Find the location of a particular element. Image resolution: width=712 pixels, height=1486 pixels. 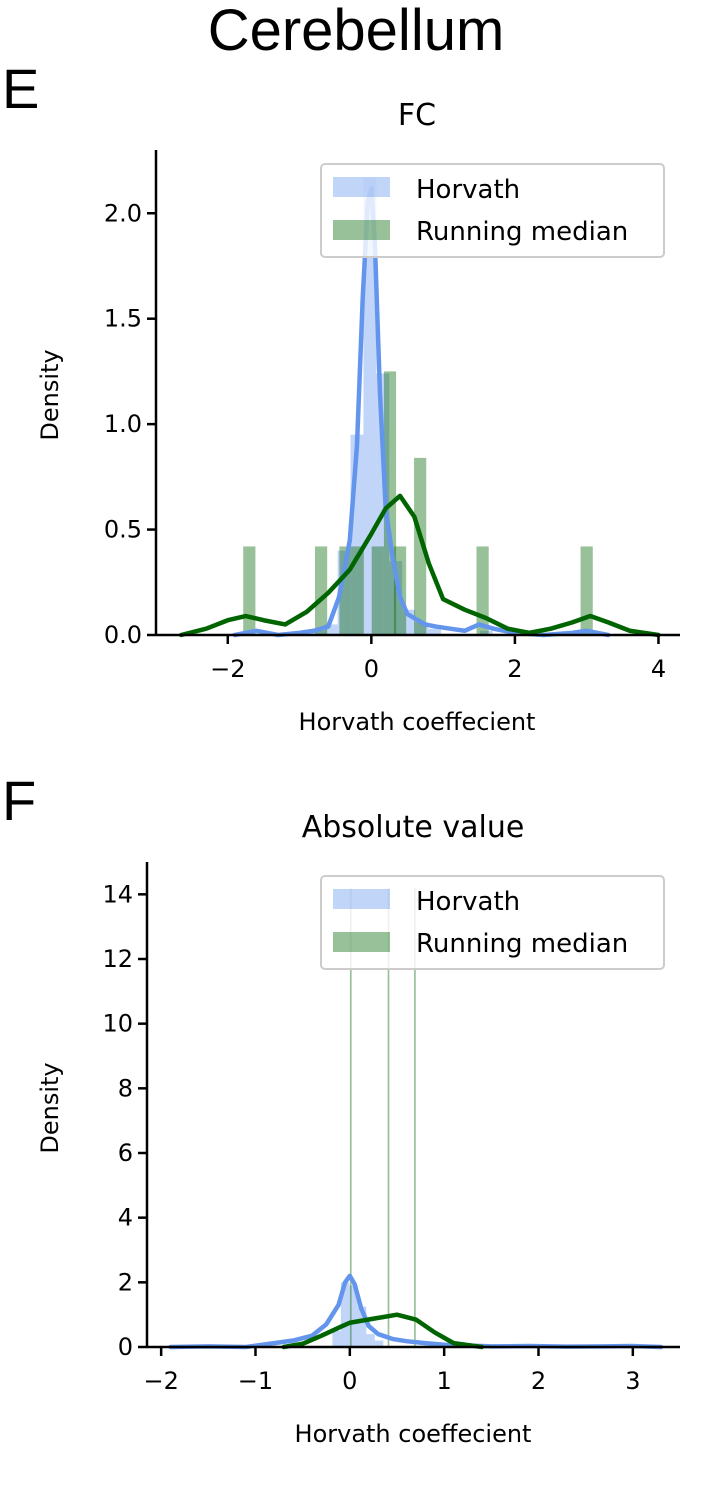

y-tick-label: 4 is located at coordinates (125, 1218).